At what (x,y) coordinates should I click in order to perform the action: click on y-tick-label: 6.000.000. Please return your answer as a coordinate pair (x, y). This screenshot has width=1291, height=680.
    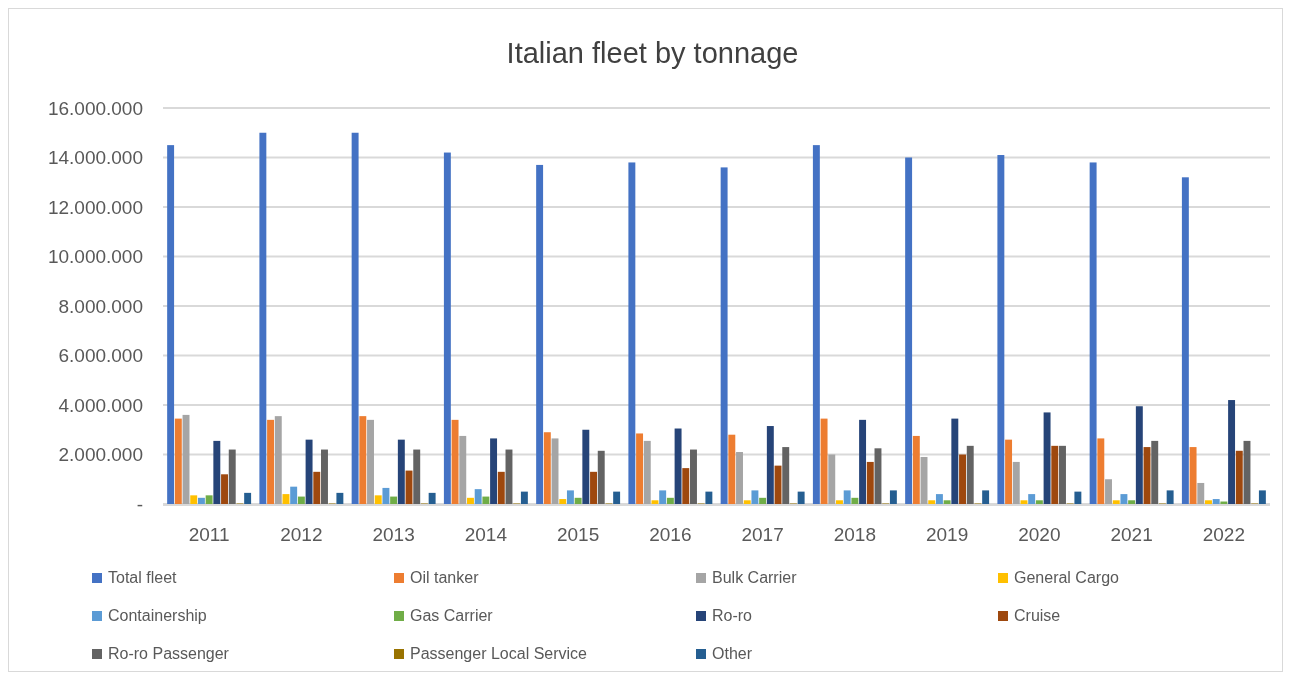
    Looking at the image, I should click on (100, 356).